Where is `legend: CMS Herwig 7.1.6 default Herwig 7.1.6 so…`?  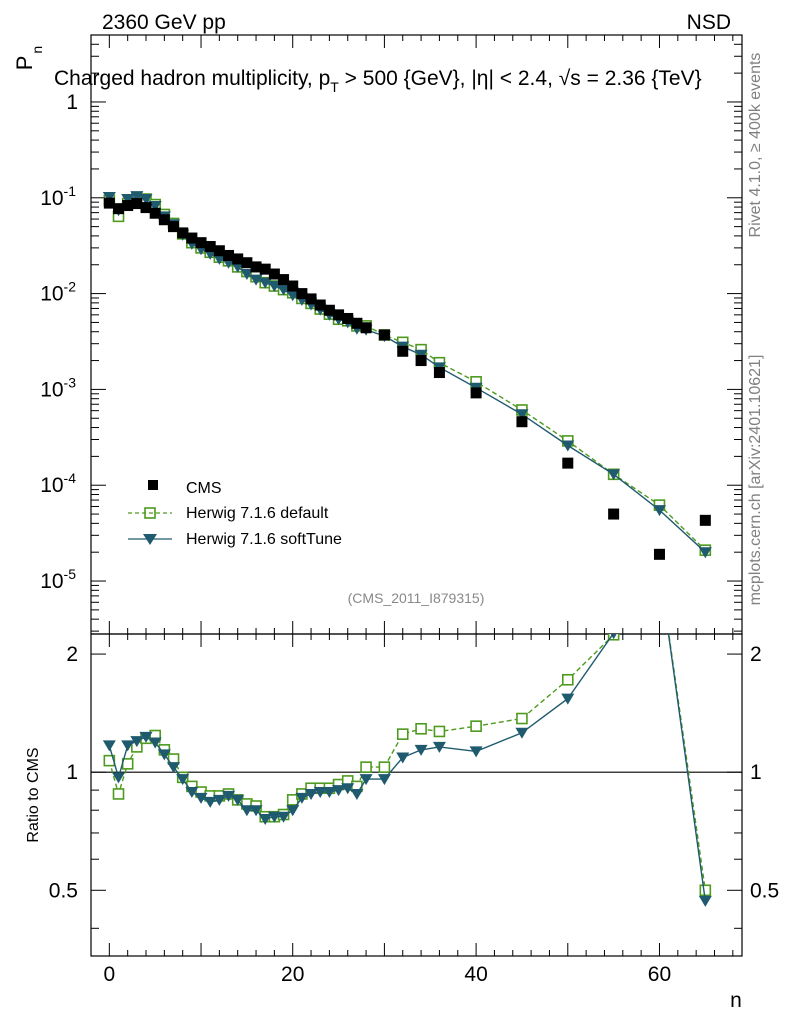
legend: CMS Herwig 7.1.6 default Herwig 7.1.6 so… is located at coordinates (235, 514).